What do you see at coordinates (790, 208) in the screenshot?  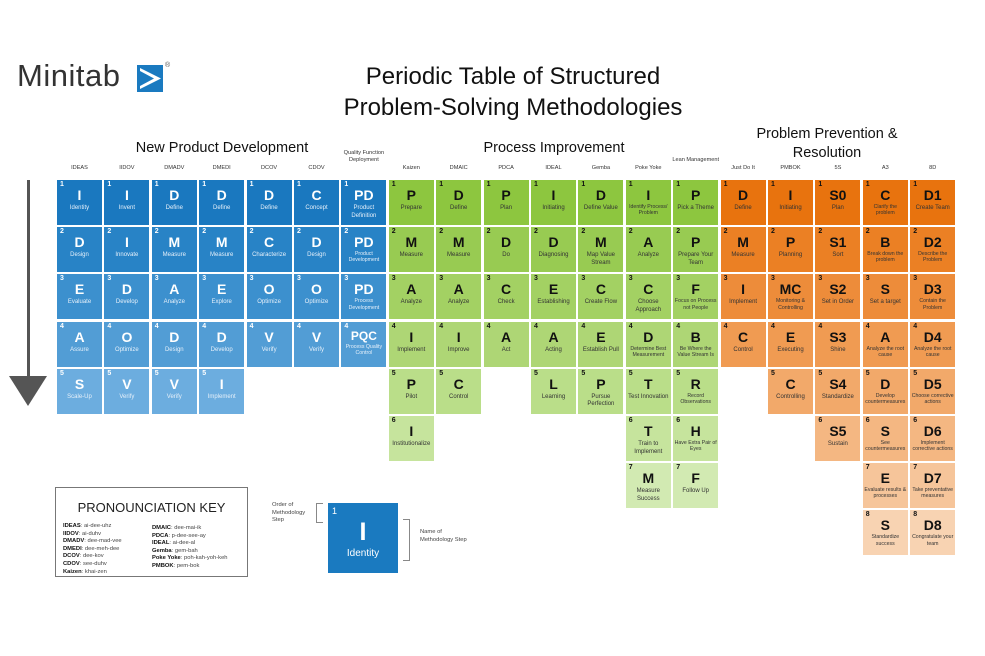 I see `step-name: Initiating` at bounding box center [790, 208].